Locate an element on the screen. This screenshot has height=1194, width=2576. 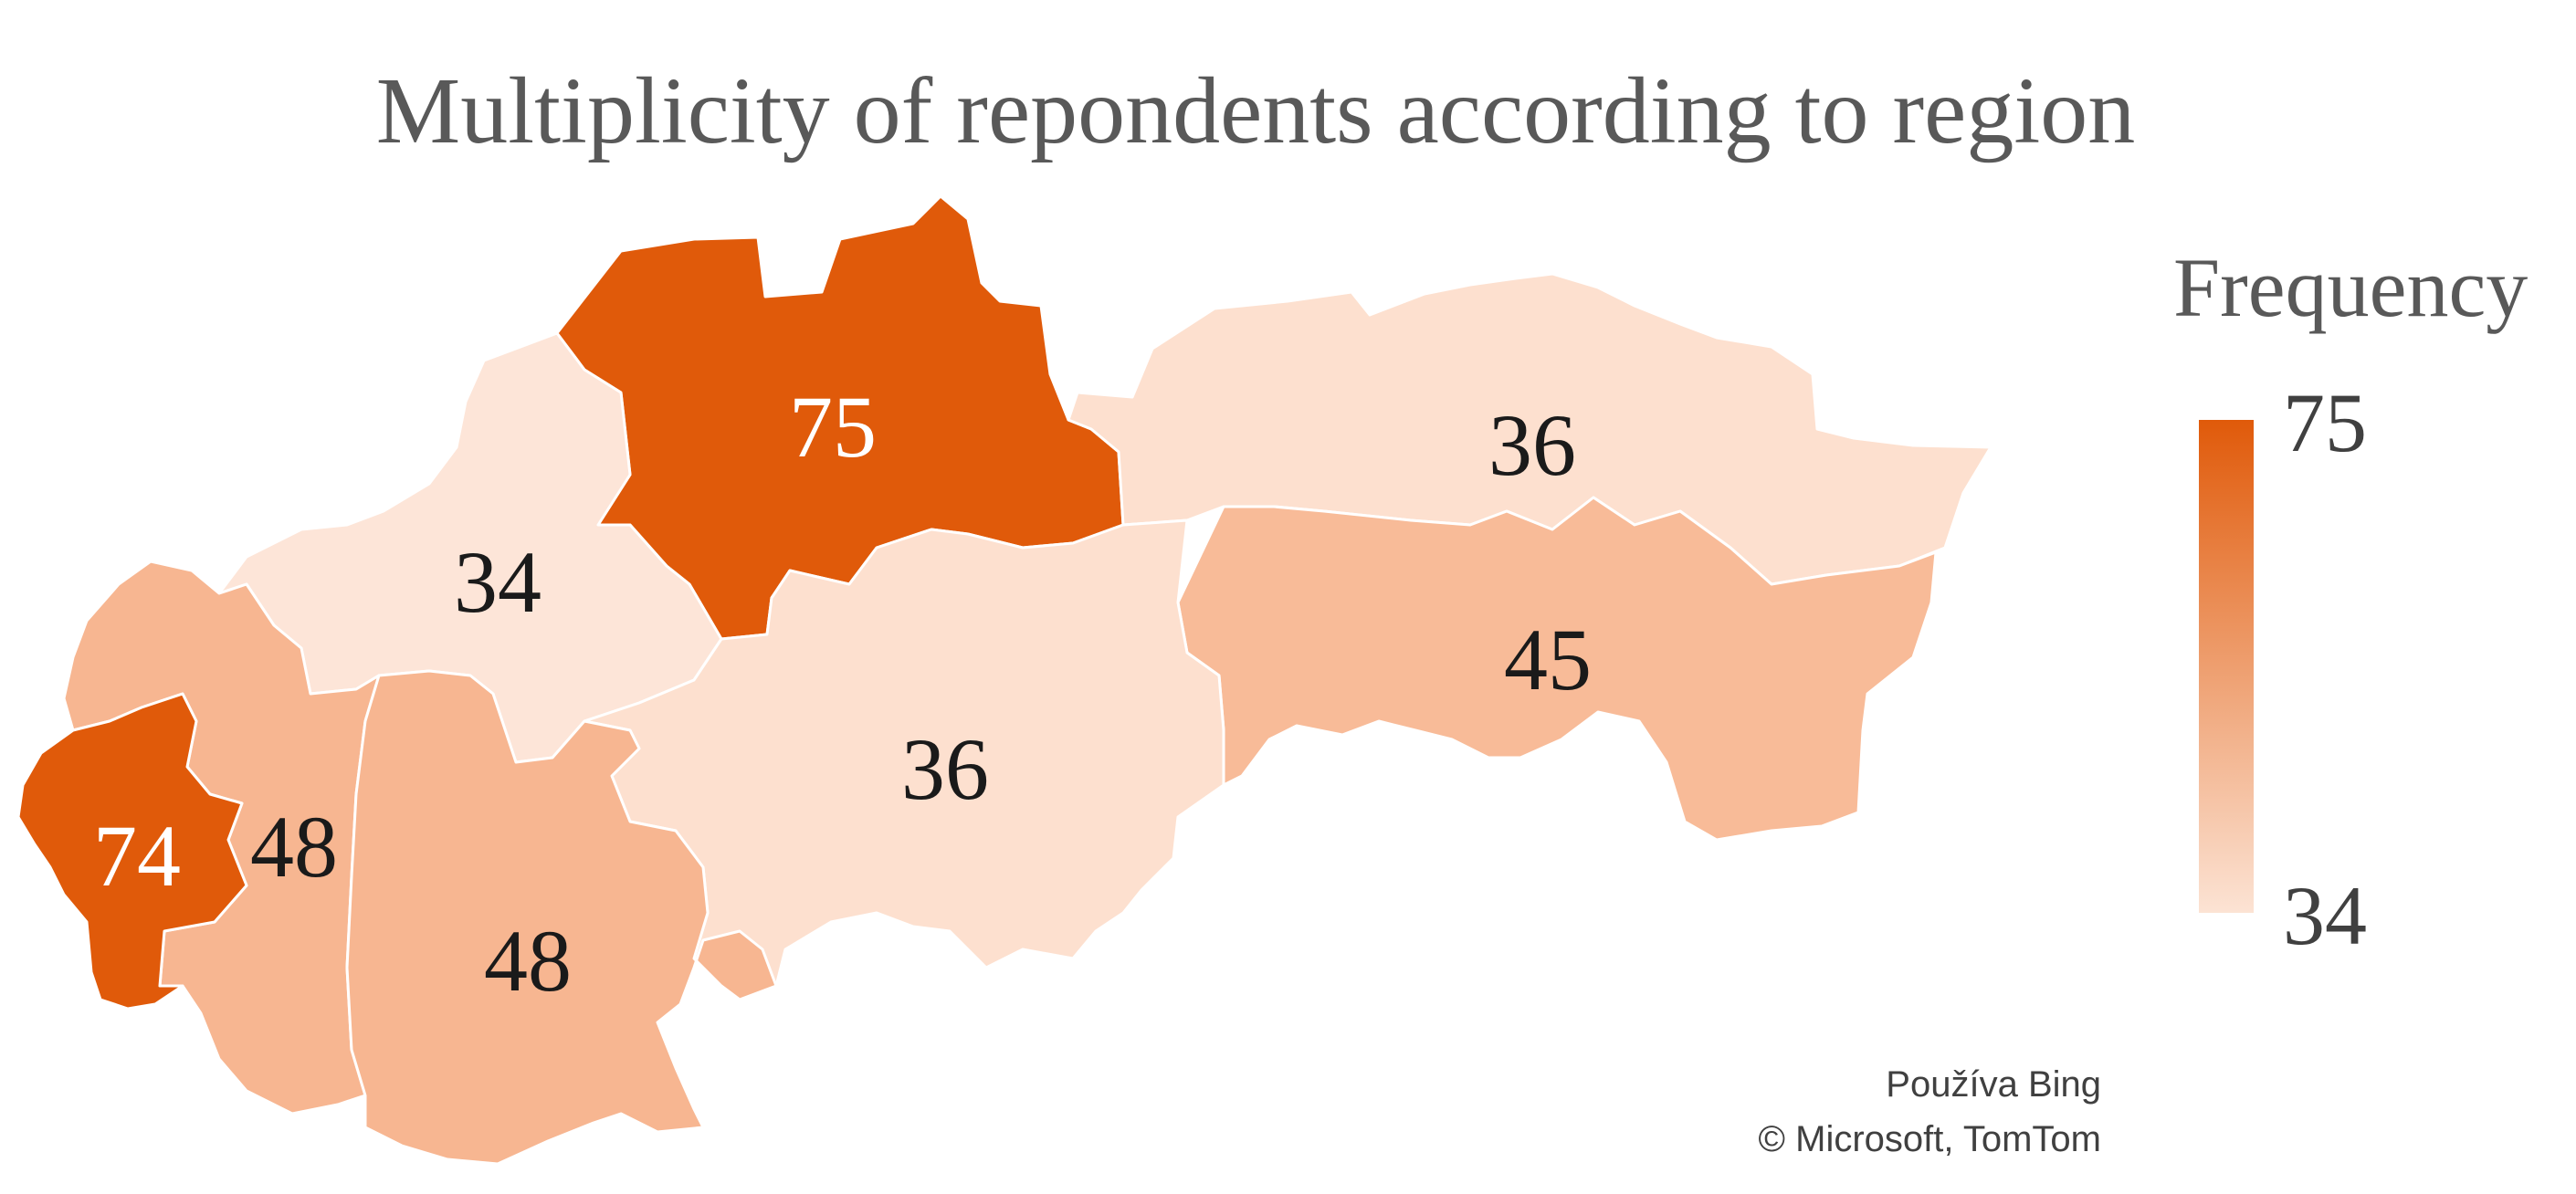
region-label-trnava: 48 is located at coordinates (294, 847).